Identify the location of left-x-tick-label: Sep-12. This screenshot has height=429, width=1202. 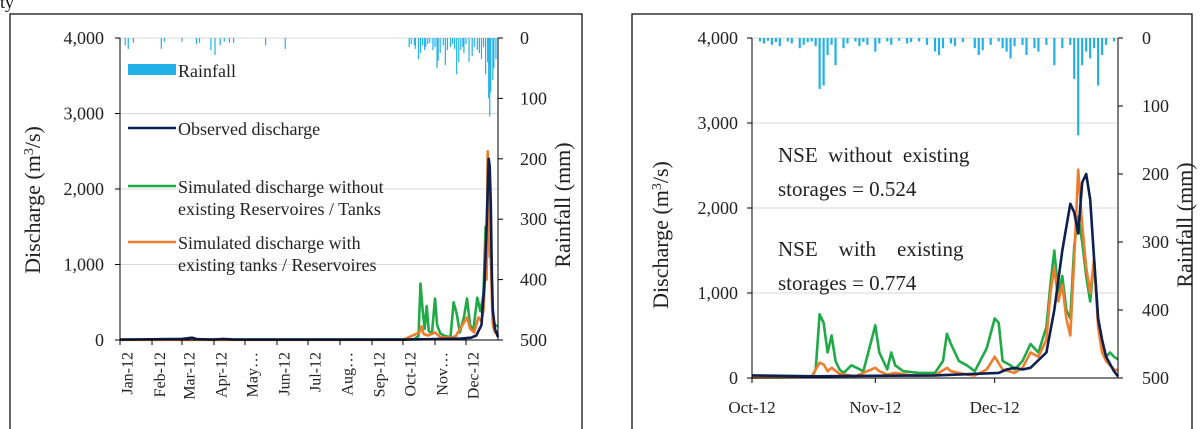
(380, 374).